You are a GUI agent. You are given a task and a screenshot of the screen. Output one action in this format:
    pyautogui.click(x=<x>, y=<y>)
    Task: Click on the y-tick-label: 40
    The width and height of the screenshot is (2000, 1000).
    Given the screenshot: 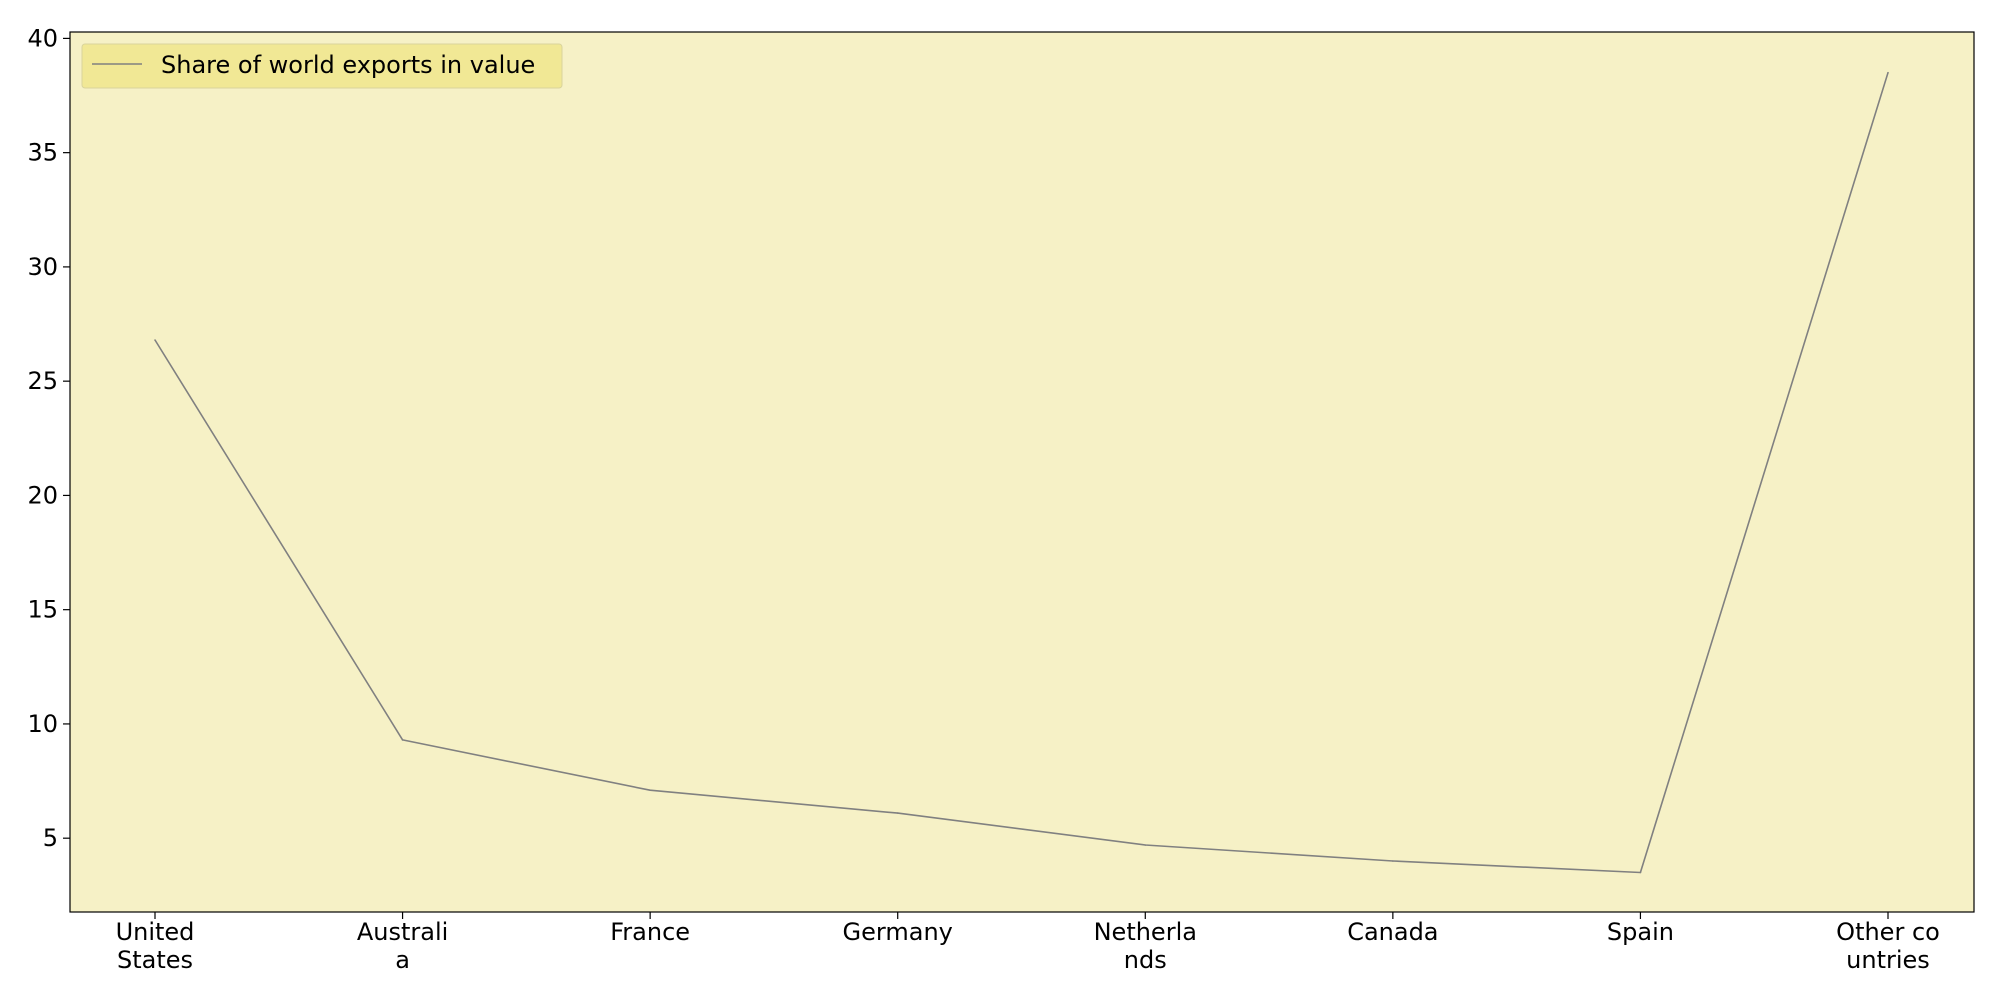 What is the action you would take?
    pyautogui.click(x=42, y=38)
    